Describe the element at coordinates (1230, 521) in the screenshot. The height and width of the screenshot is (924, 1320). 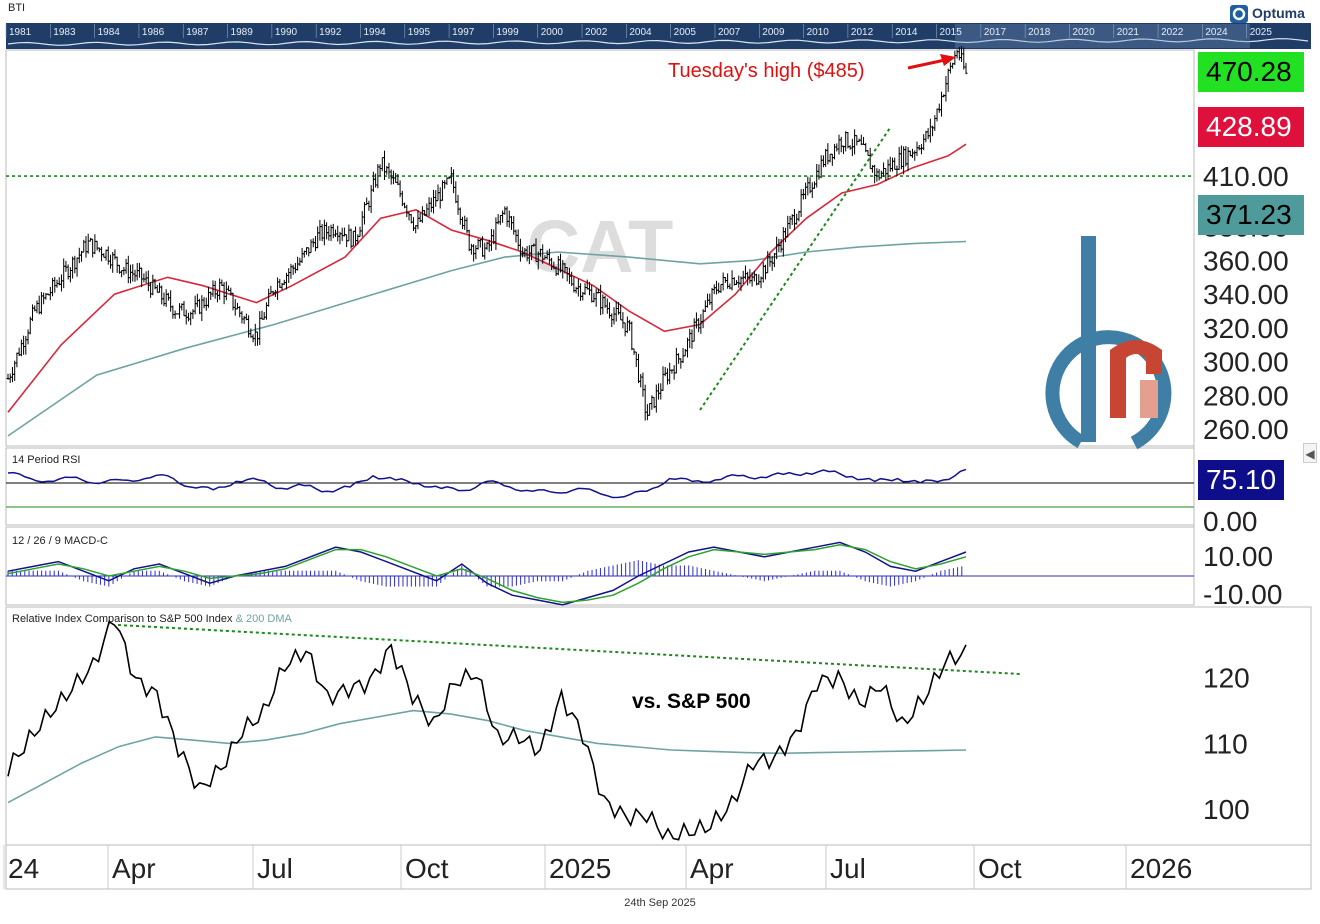
I see `rsi-axis-zero: 0.00` at that location.